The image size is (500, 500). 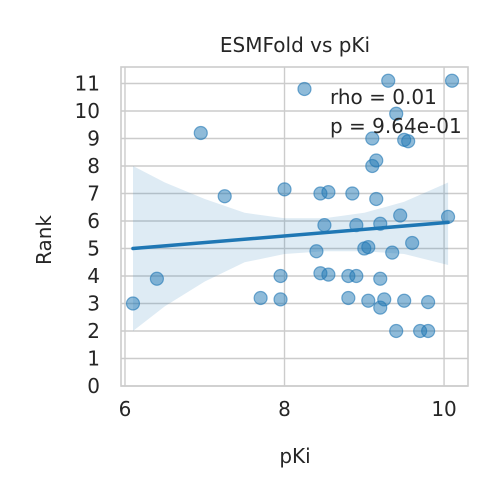 I want to click on p-value-annotation: p = 9.64e-01, so click(x=396, y=126).